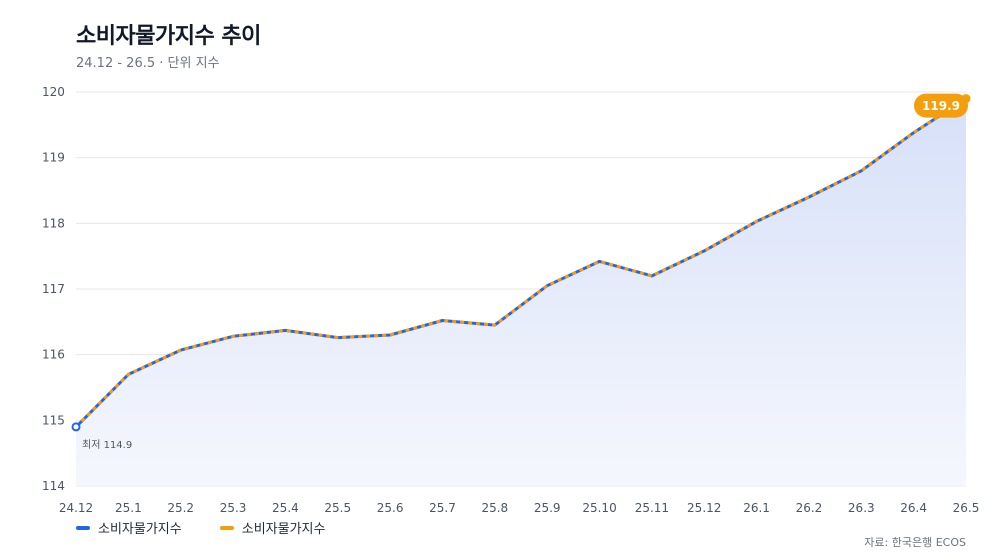 The height and width of the screenshot is (560, 1000). I want to click on x-tick-label: 26.3, so click(861, 508).